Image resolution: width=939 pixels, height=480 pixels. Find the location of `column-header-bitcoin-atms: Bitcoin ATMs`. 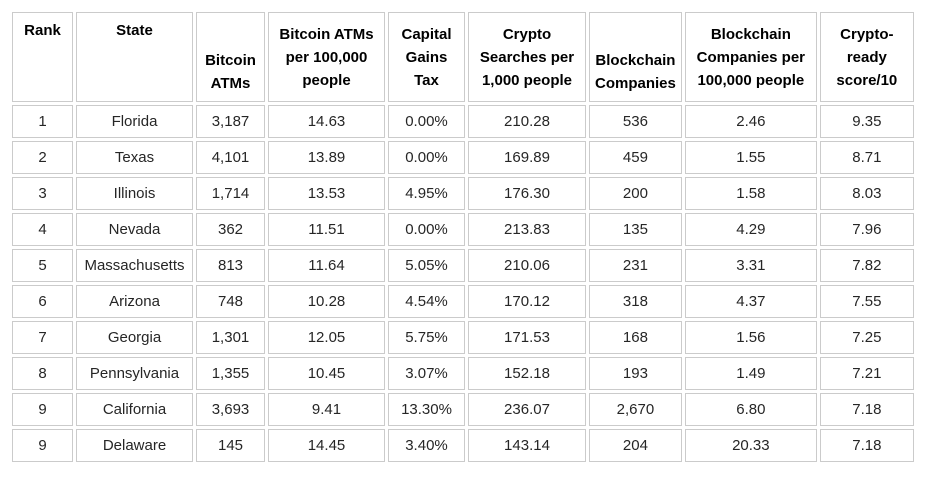

column-header-bitcoin-atms: Bitcoin ATMs is located at coordinates (230, 57).